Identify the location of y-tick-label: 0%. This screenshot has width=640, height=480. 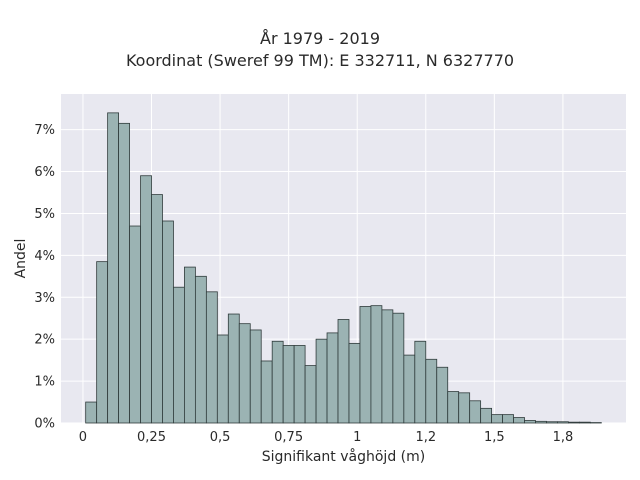
(44, 424).